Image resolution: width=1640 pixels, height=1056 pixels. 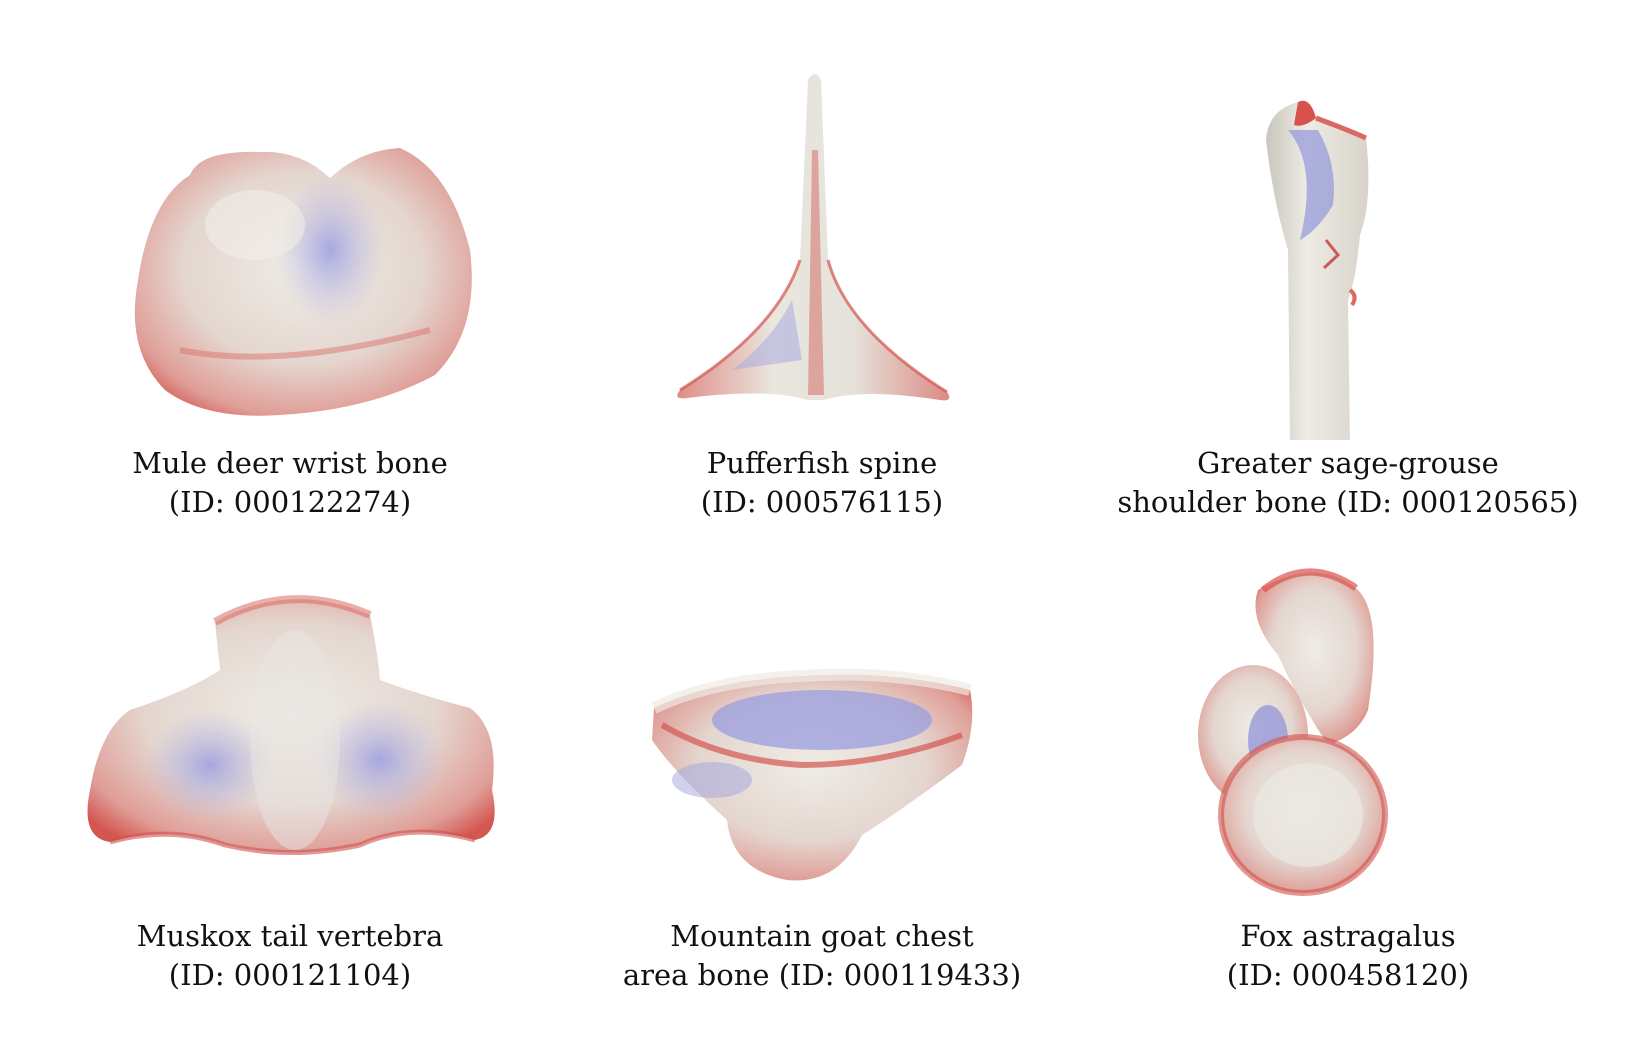 What do you see at coordinates (822, 936) in the screenshot?
I see `caption-line-1: Mountain goat chest` at bounding box center [822, 936].